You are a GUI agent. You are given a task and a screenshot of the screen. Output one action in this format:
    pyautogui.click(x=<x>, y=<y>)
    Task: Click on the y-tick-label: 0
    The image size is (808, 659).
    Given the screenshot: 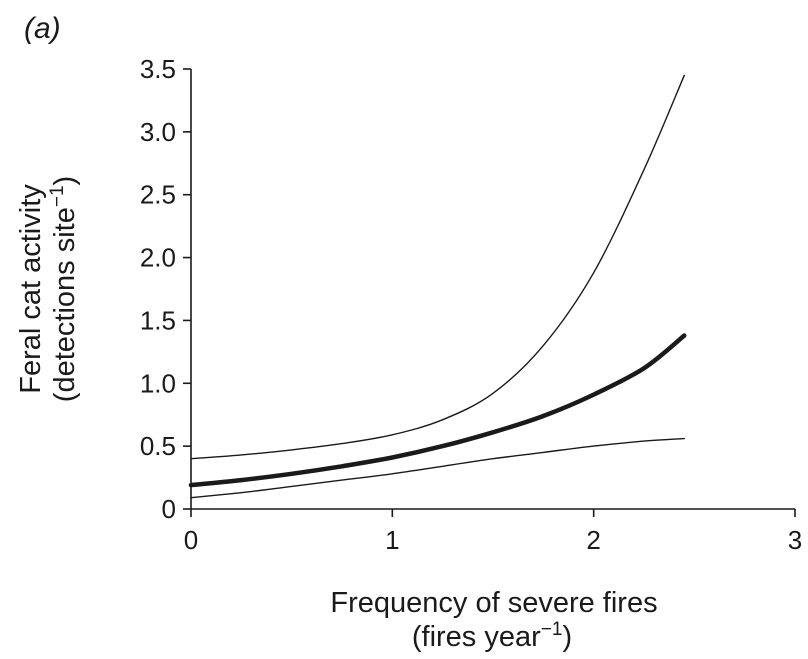 What is the action you would take?
    pyautogui.click(x=169, y=509)
    